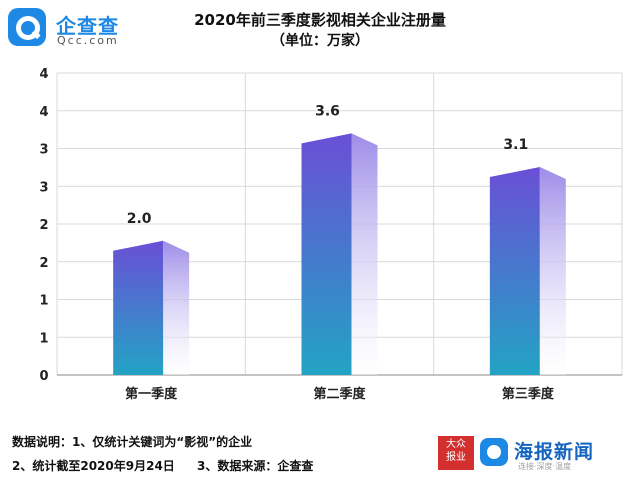  I want to click on x-tick-label: 第三季度, so click(528, 394).